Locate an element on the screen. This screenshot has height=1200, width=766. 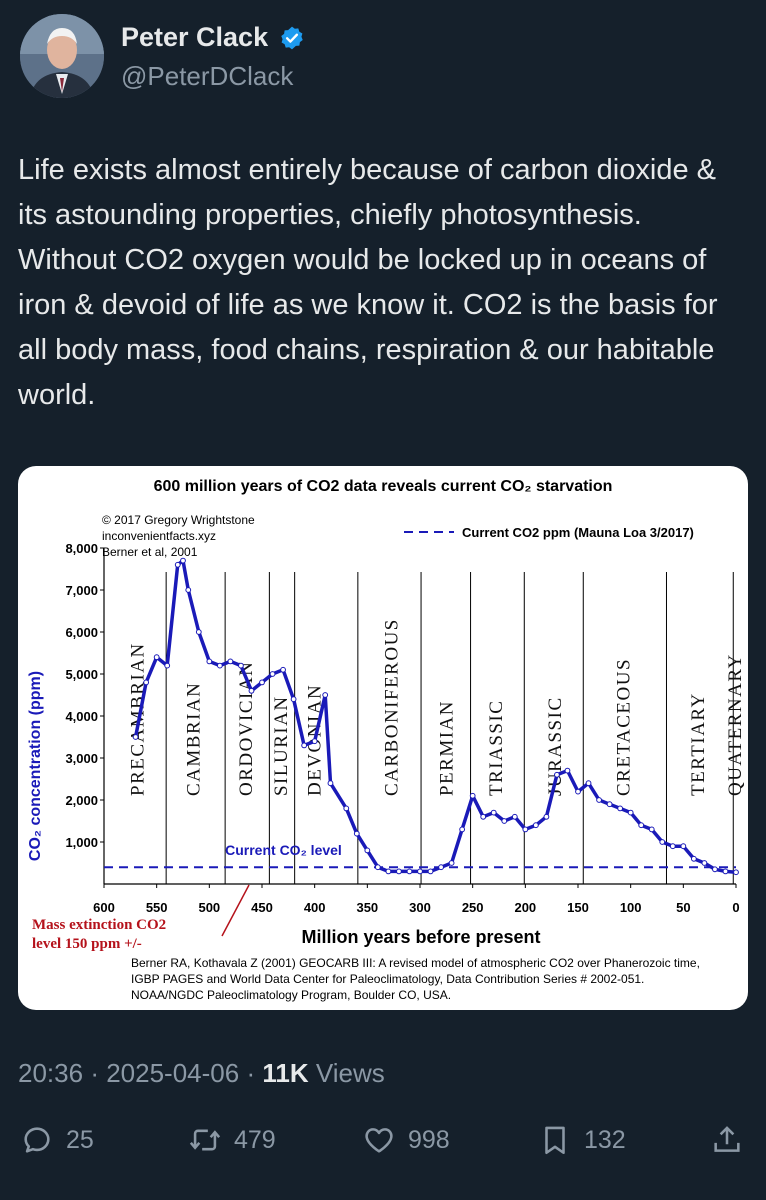
period-label: SILURIAN is located at coordinates (281, 745).